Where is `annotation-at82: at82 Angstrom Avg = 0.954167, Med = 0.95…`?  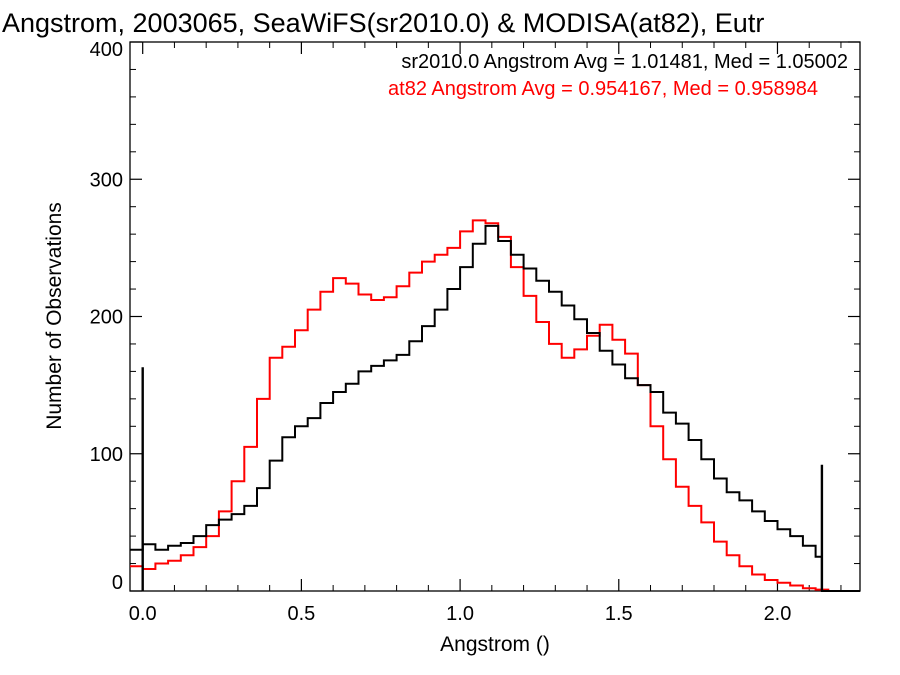 annotation-at82: at82 Angstrom Avg = 0.954167, Med = 0.95… is located at coordinates (603, 89).